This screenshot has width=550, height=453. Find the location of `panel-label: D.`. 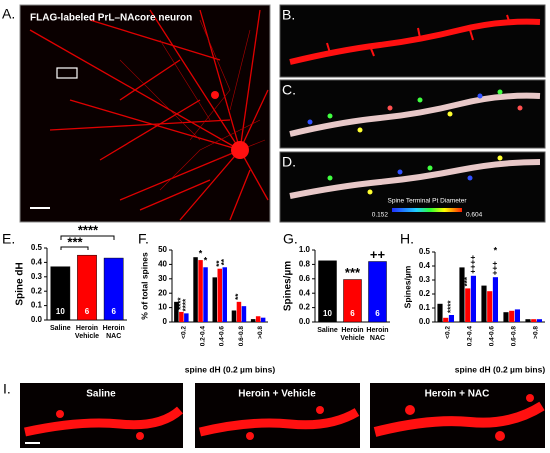

panel-label: D. is located at coordinates (289, 162).